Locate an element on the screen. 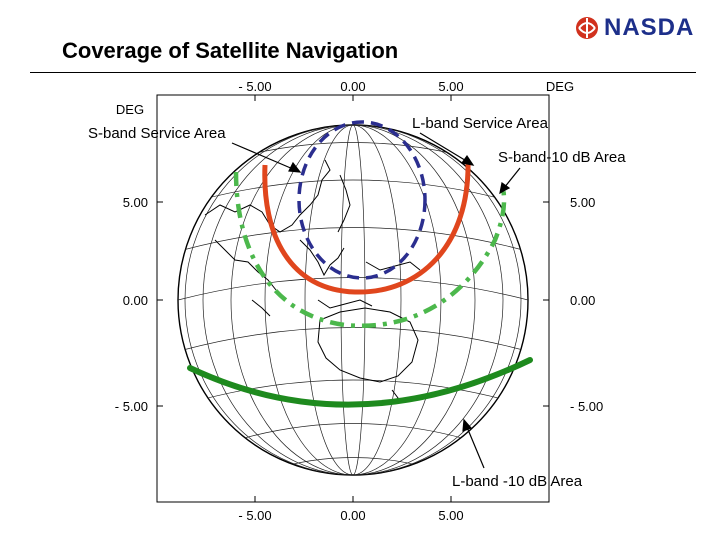 Image resolution: width=720 pixels, height=540 pixels. bottom-tick-label: 0.00 is located at coordinates (352, 515).